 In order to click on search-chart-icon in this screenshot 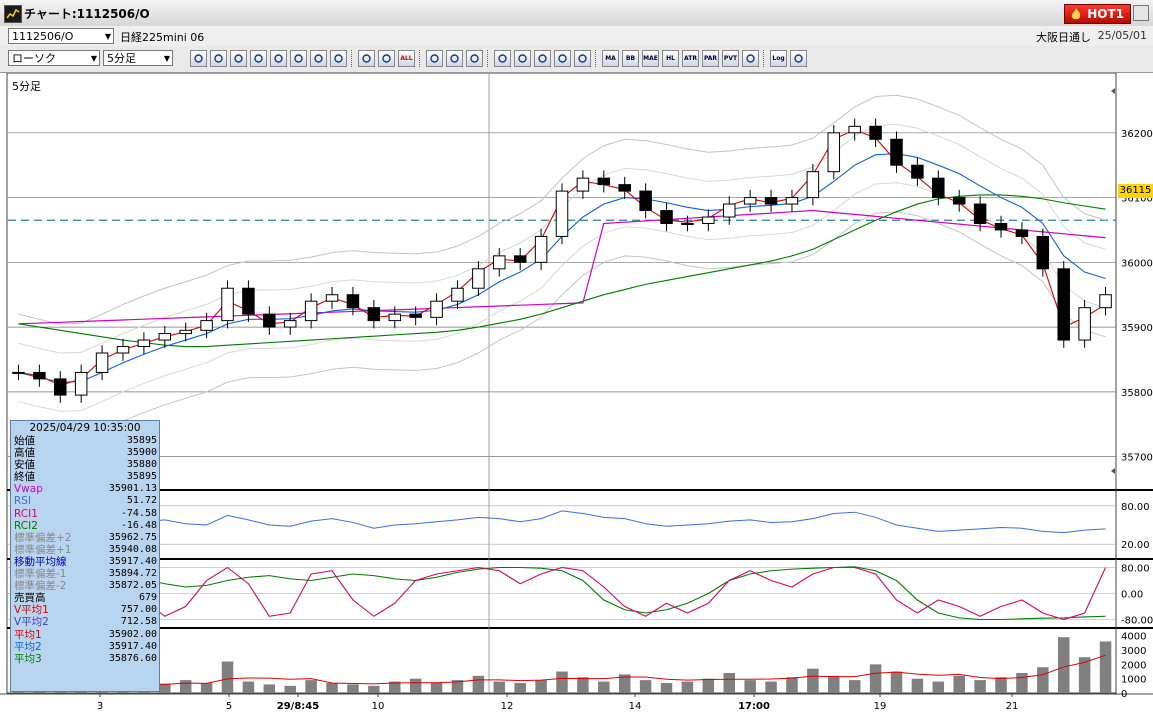, I will do `click(522, 58)`.